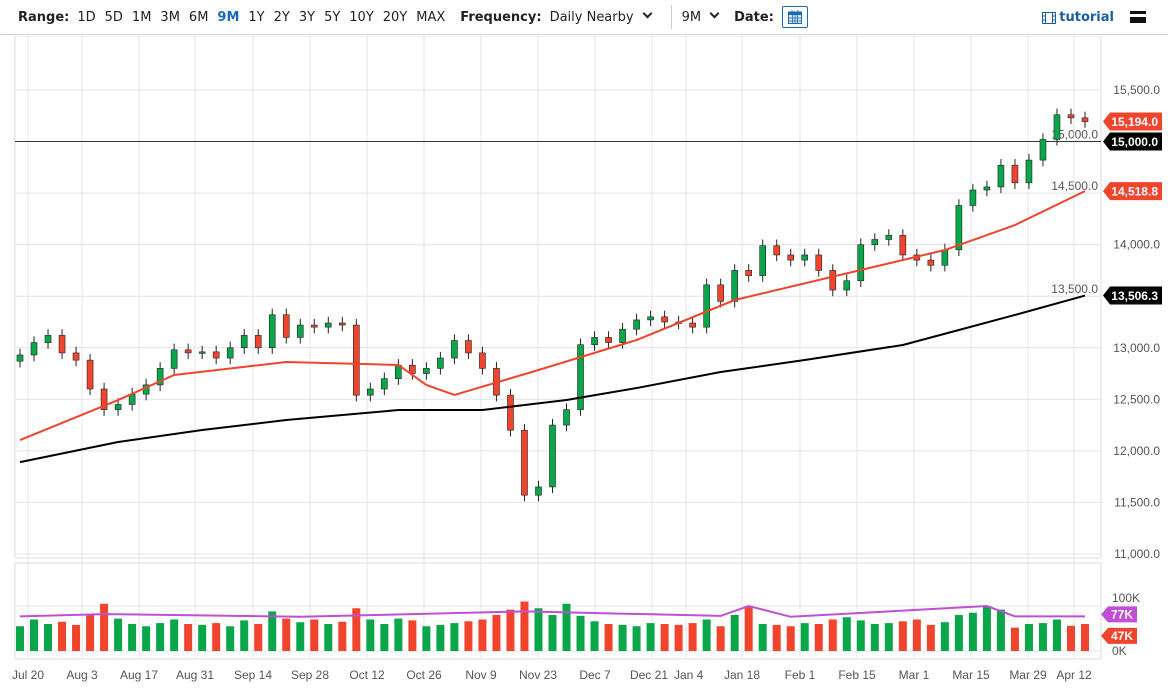  What do you see at coordinates (558, 611) in the screenshot?
I see `volume-pane` at bounding box center [558, 611].